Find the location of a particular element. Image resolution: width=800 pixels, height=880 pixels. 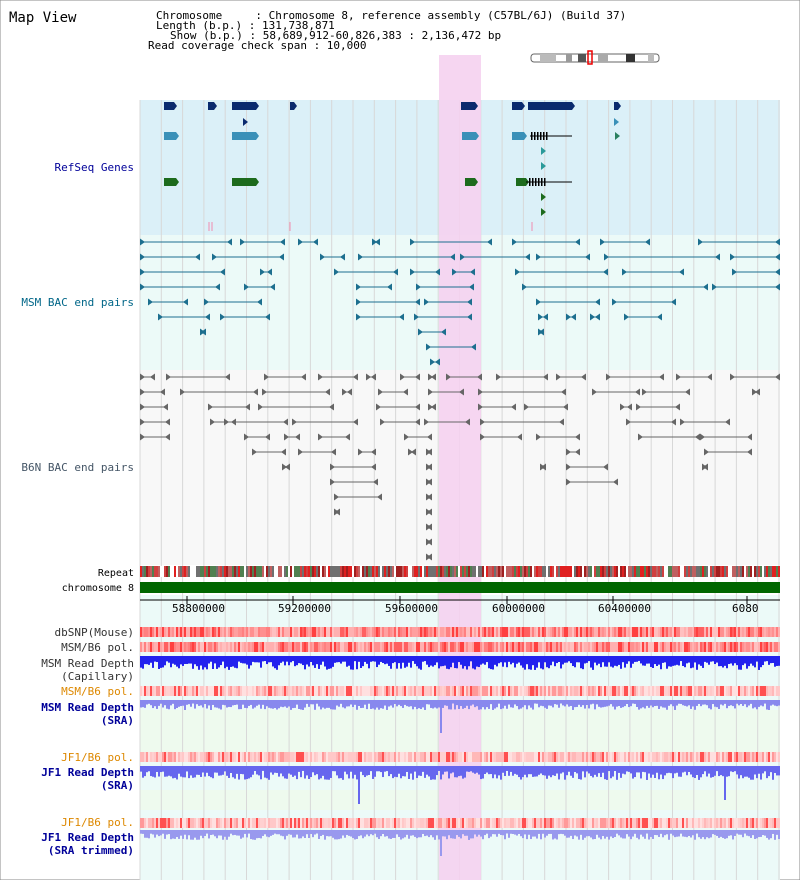

label-jf1-depth-sra: JF1 Read Depth is located at coordinates (87, 772).